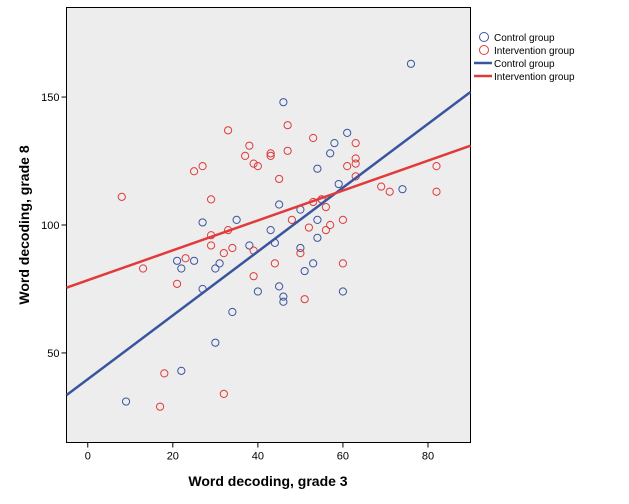 This screenshot has height=504, width=629. Describe the element at coordinates (258, 457) in the screenshot. I see `x-tick-label: 40` at that location.